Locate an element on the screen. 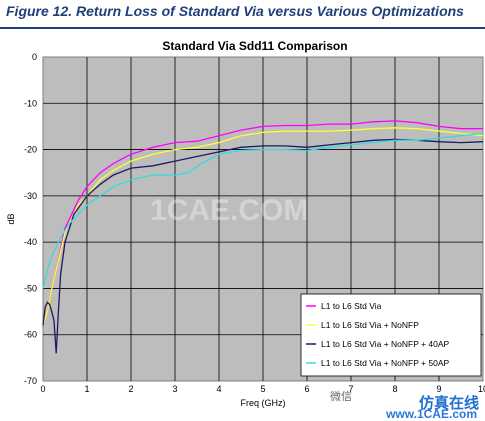 The image size is (485, 421). x-tick-label: 2 is located at coordinates (130, 389).